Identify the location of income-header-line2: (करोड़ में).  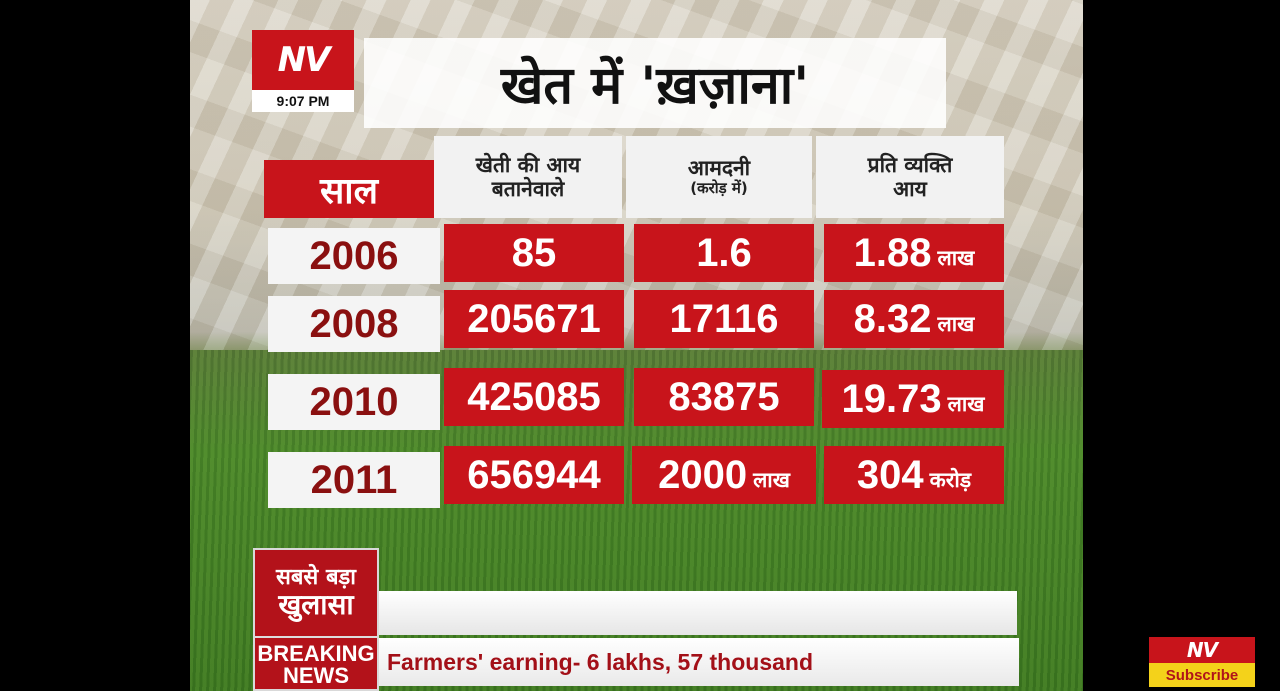
(719, 188).